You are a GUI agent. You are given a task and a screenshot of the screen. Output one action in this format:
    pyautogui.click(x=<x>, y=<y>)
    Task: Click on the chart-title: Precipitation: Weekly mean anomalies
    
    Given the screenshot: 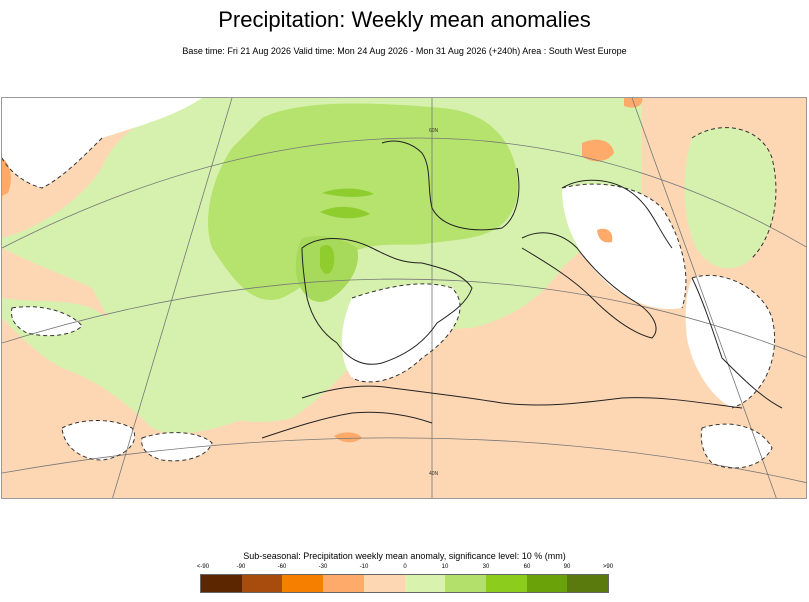 What is the action you would take?
    pyautogui.click(x=404, y=19)
    